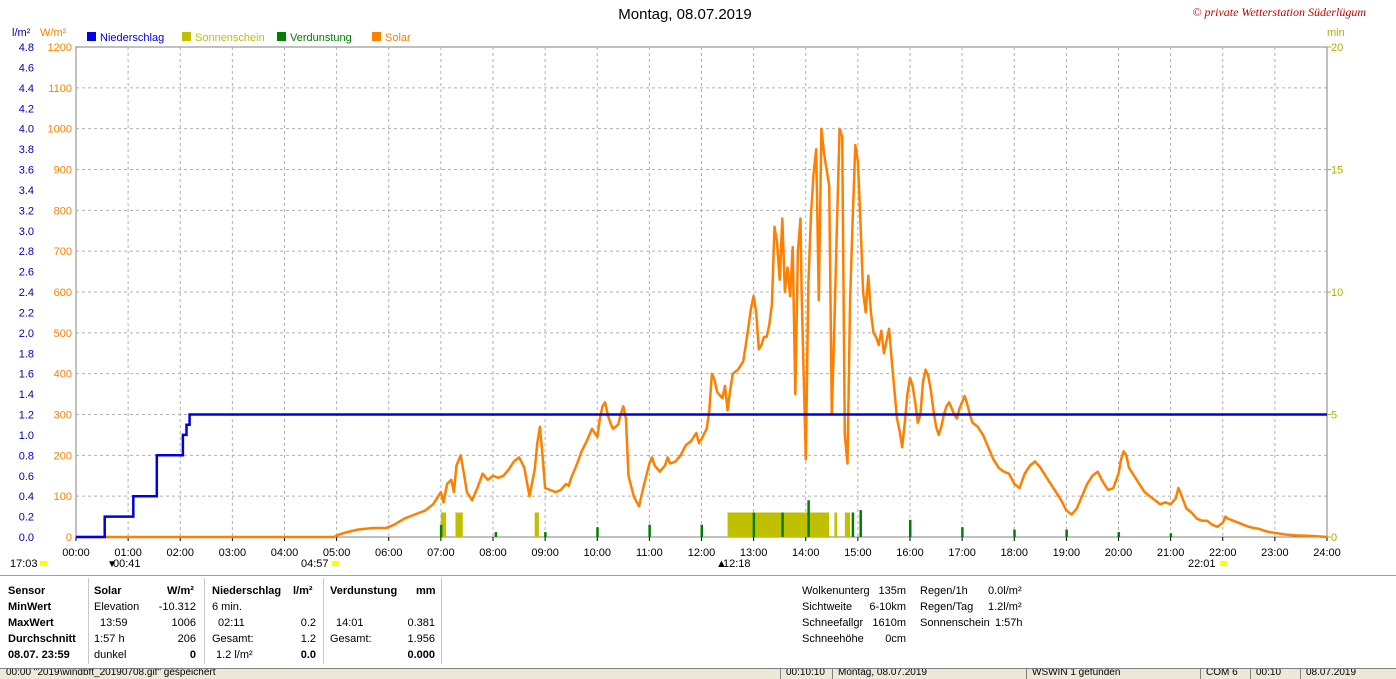 This screenshot has width=1396, height=679. Describe the element at coordinates (947, 607) in the screenshot. I see `regen-label: Regen/Tag` at that location.